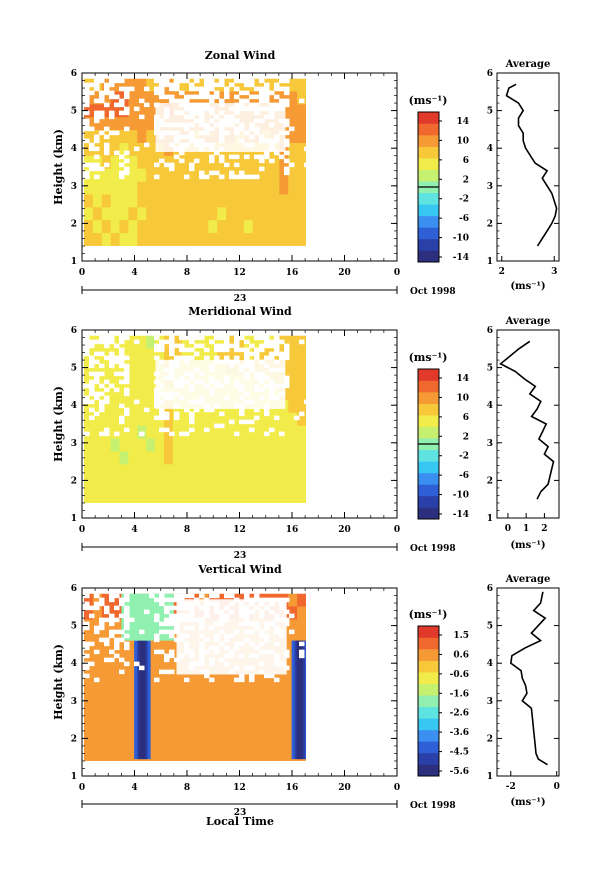 Image resolution: width=612 pixels, height=873 pixels. What do you see at coordinates (464, 476) in the screenshot?
I see `colorbar-tick-label: -6` at bounding box center [464, 476].